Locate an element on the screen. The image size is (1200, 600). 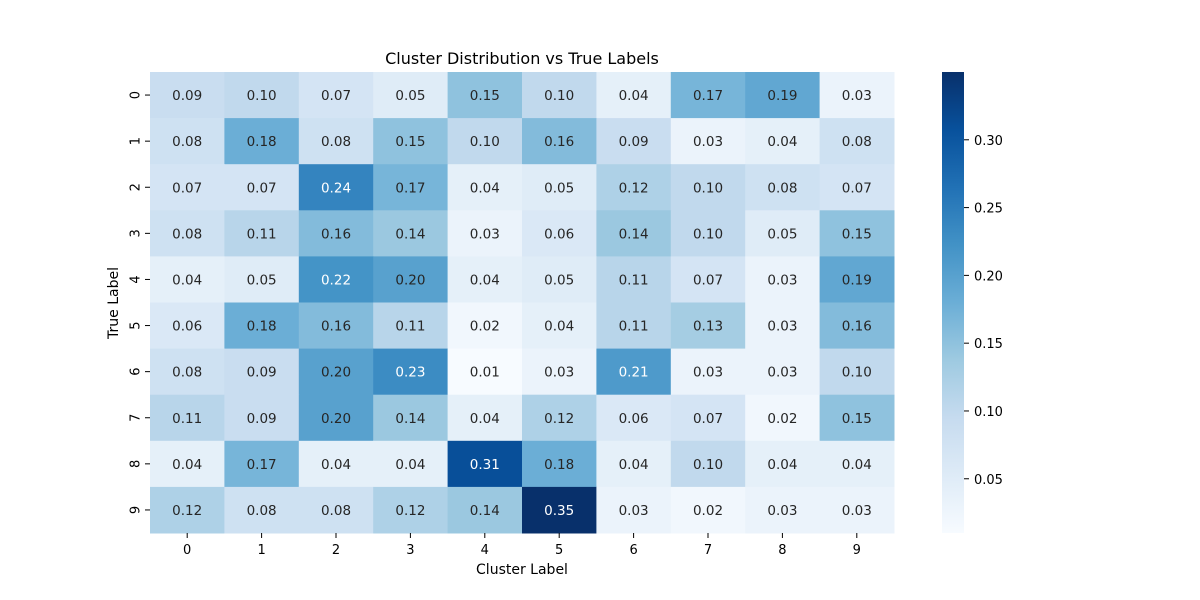
x-tick-label: 8 is located at coordinates (782, 550).